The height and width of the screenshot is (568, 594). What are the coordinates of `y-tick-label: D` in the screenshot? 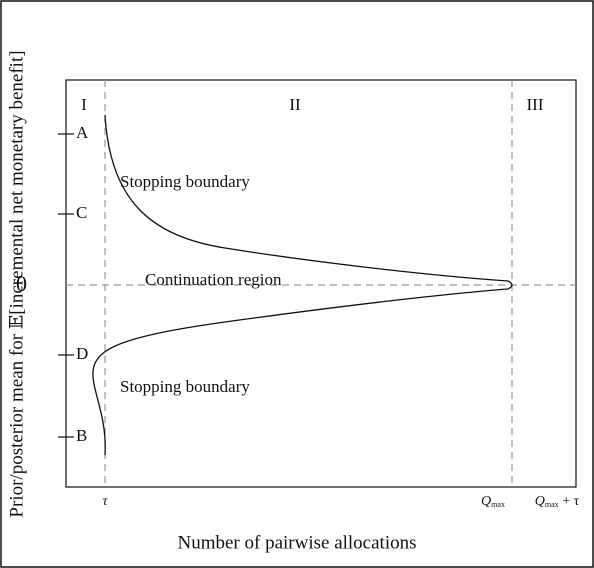 It's located at (82, 353).